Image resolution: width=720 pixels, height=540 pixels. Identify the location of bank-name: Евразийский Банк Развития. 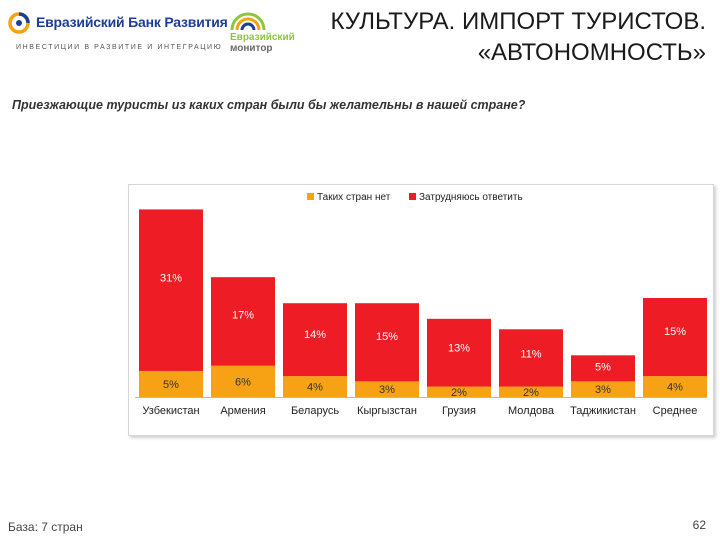
(132, 22).